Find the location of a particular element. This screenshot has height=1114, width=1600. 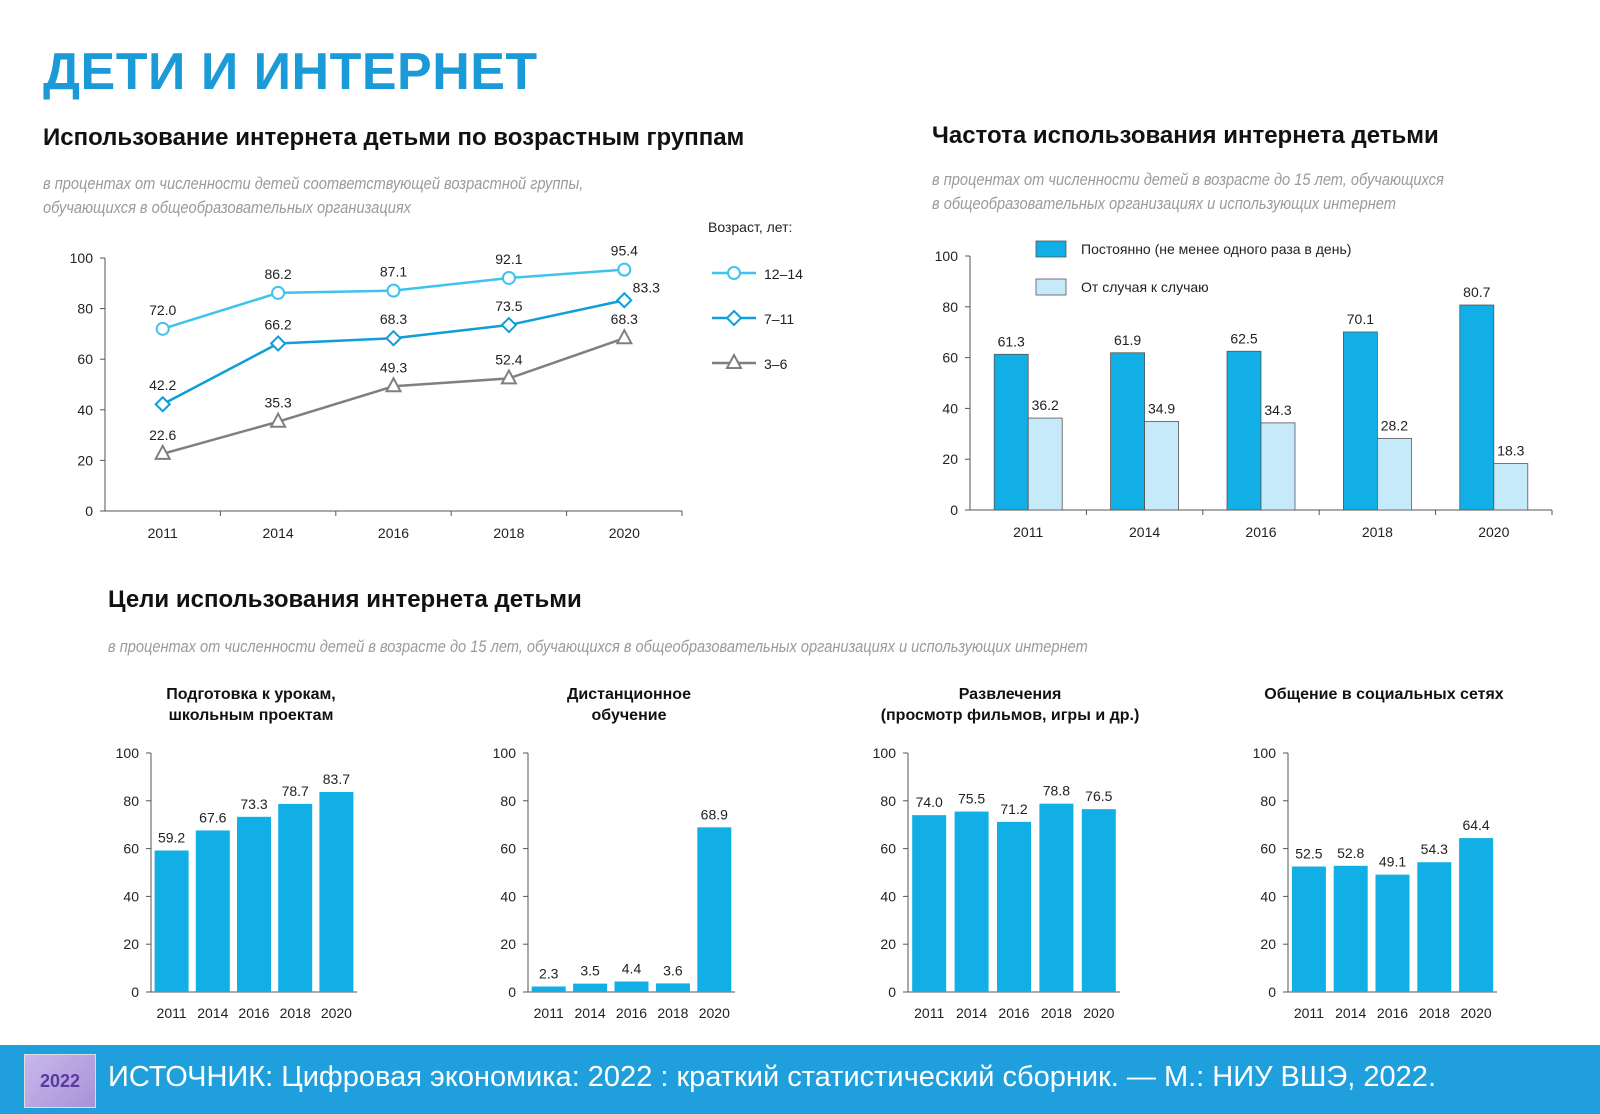

legend-swatch is located at coordinates (1051, 249).